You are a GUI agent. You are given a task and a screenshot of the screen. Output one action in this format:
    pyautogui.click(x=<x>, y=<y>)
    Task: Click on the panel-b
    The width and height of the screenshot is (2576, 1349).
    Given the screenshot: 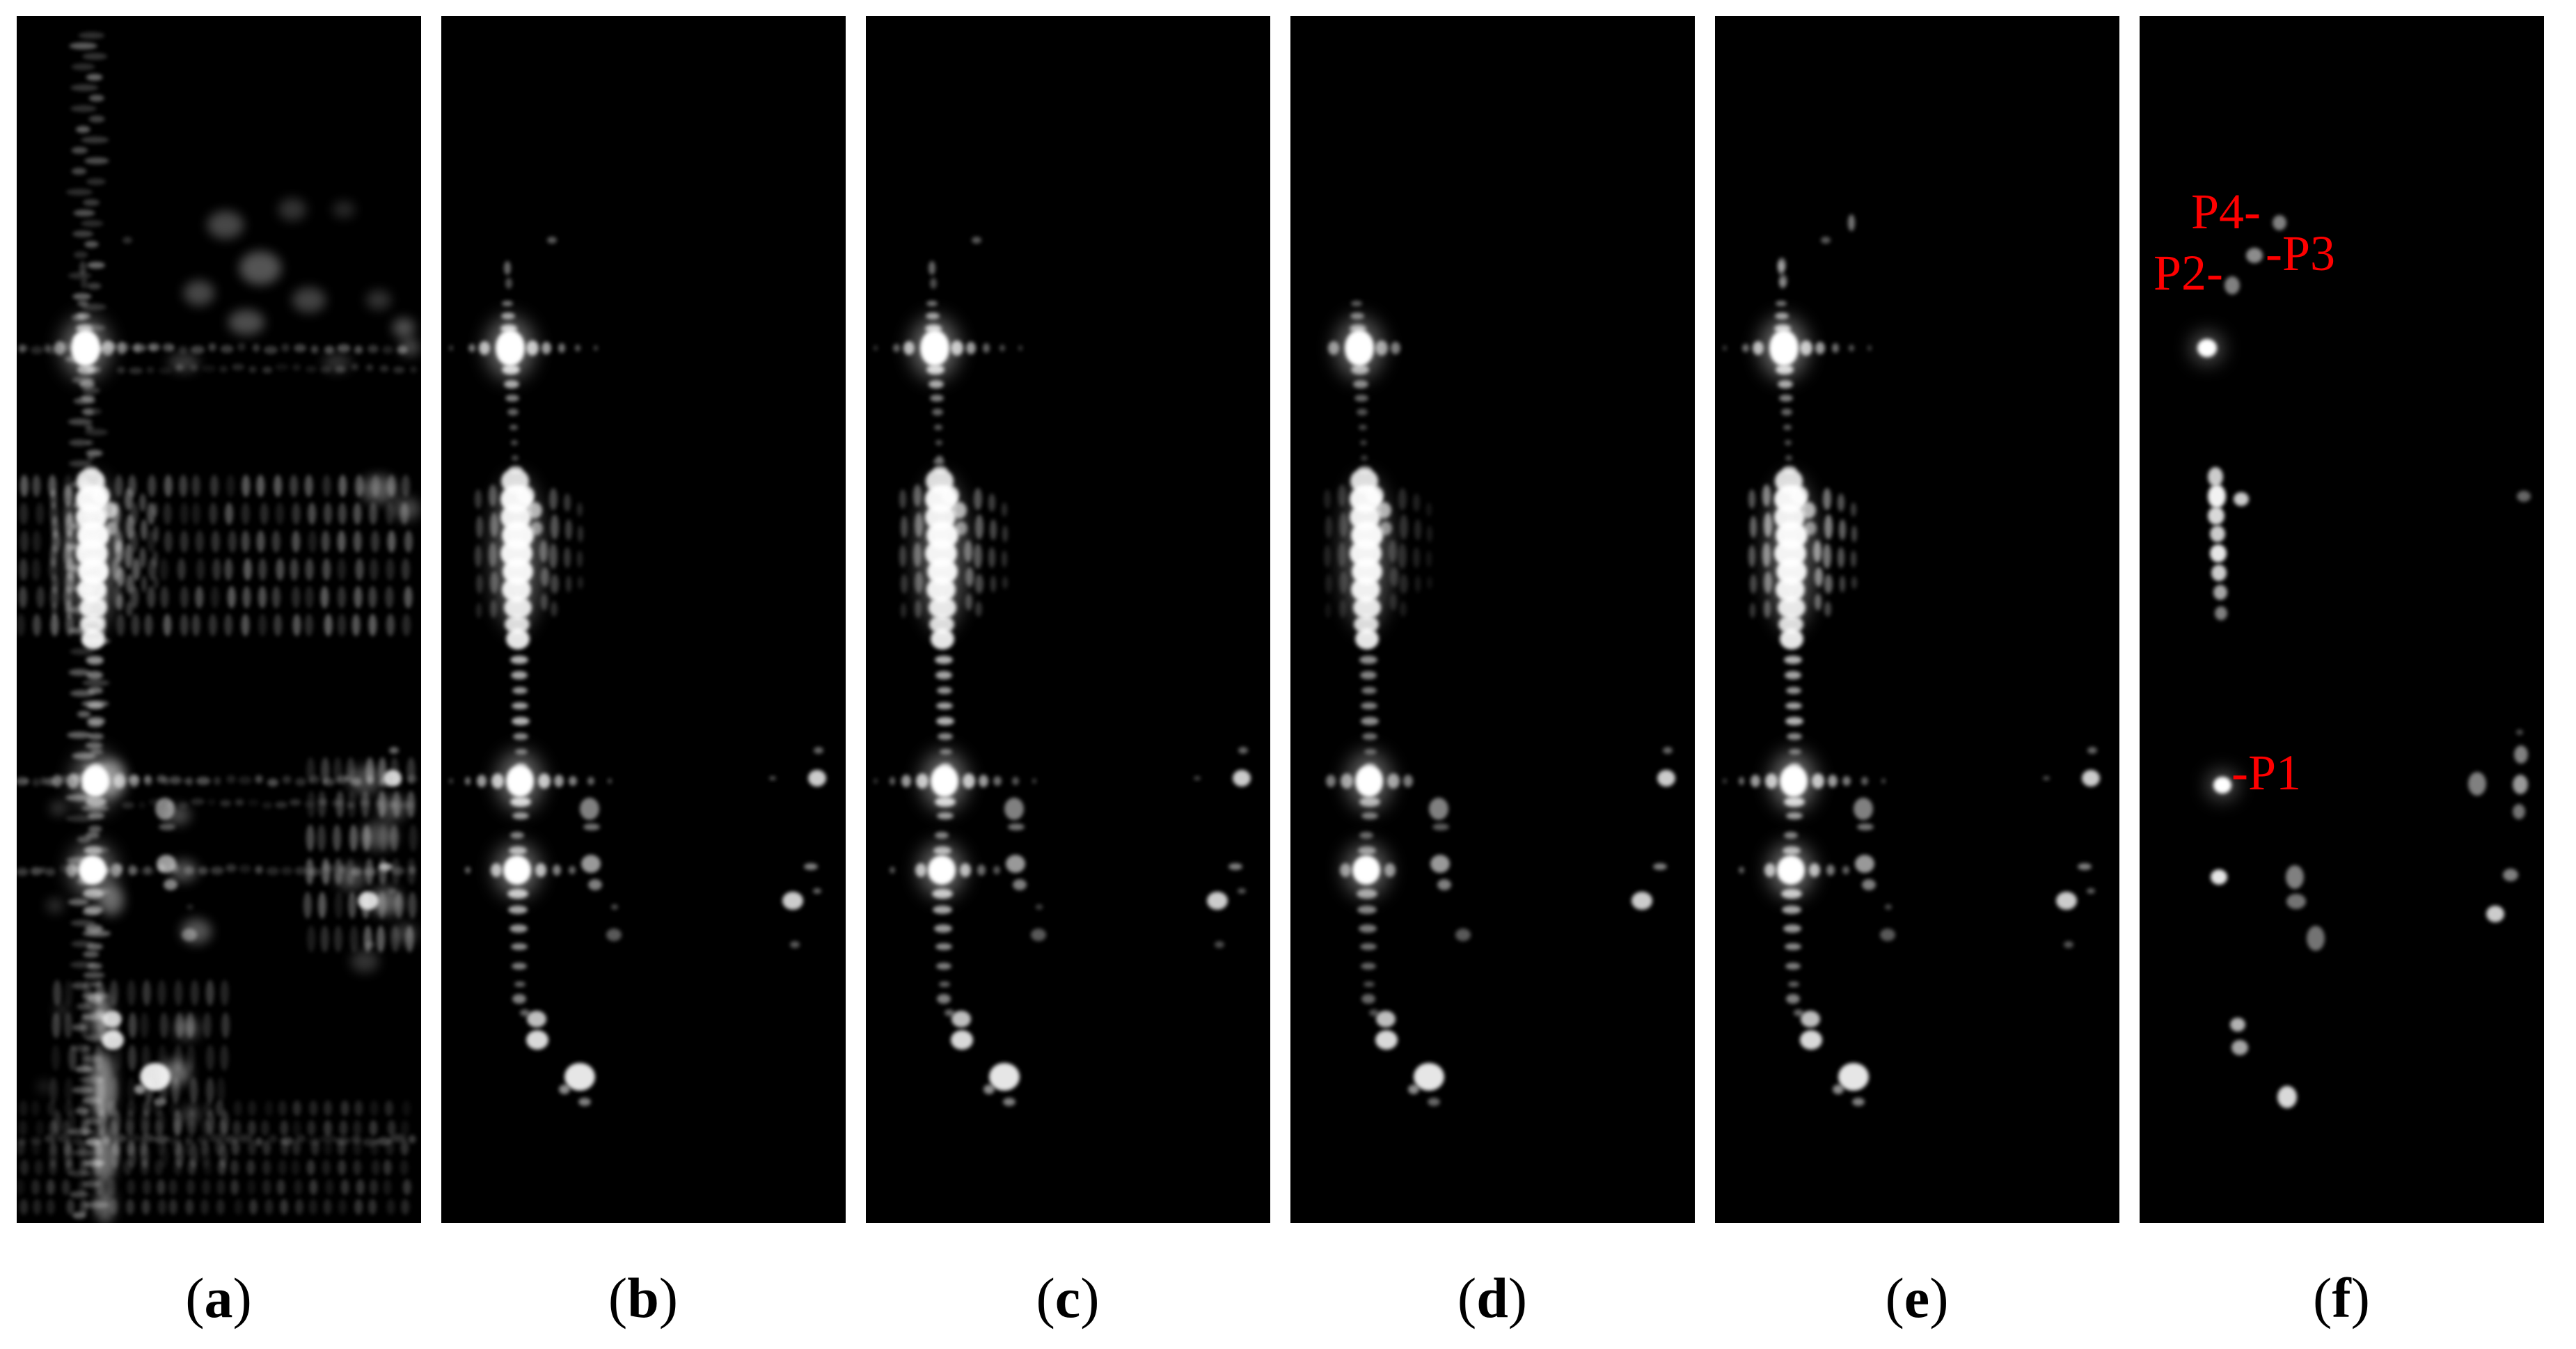 What is the action you would take?
    pyautogui.click(x=643, y=619)
    